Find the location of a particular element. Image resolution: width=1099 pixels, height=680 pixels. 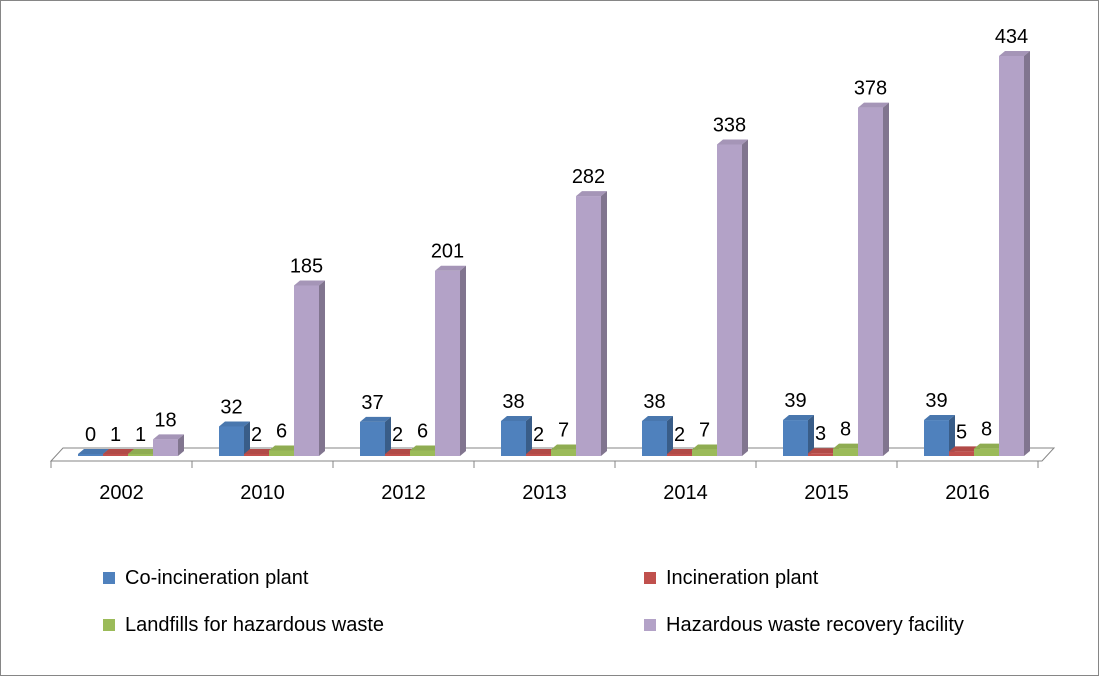

bar-landfills-for-hazardous-waste-2016 is located at coordinates (986, 452).